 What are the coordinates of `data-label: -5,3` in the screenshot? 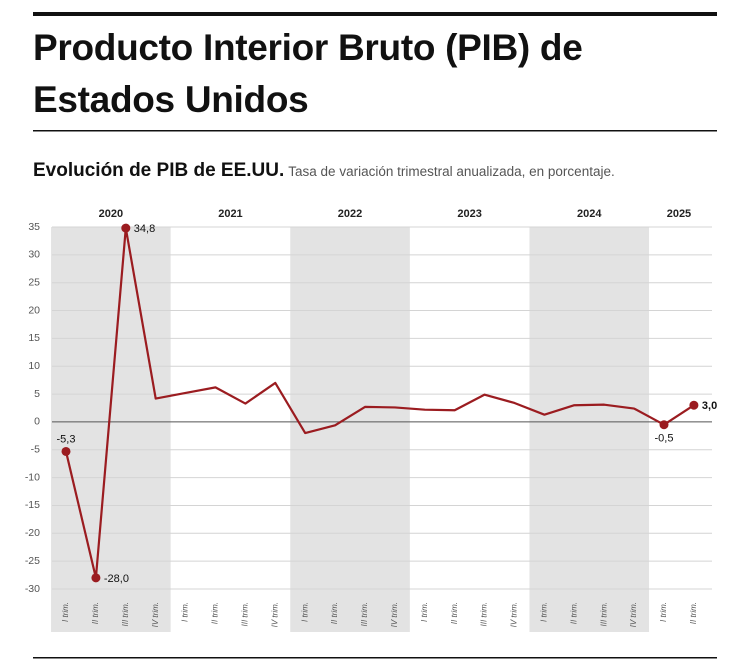 It's located at (66, 439).